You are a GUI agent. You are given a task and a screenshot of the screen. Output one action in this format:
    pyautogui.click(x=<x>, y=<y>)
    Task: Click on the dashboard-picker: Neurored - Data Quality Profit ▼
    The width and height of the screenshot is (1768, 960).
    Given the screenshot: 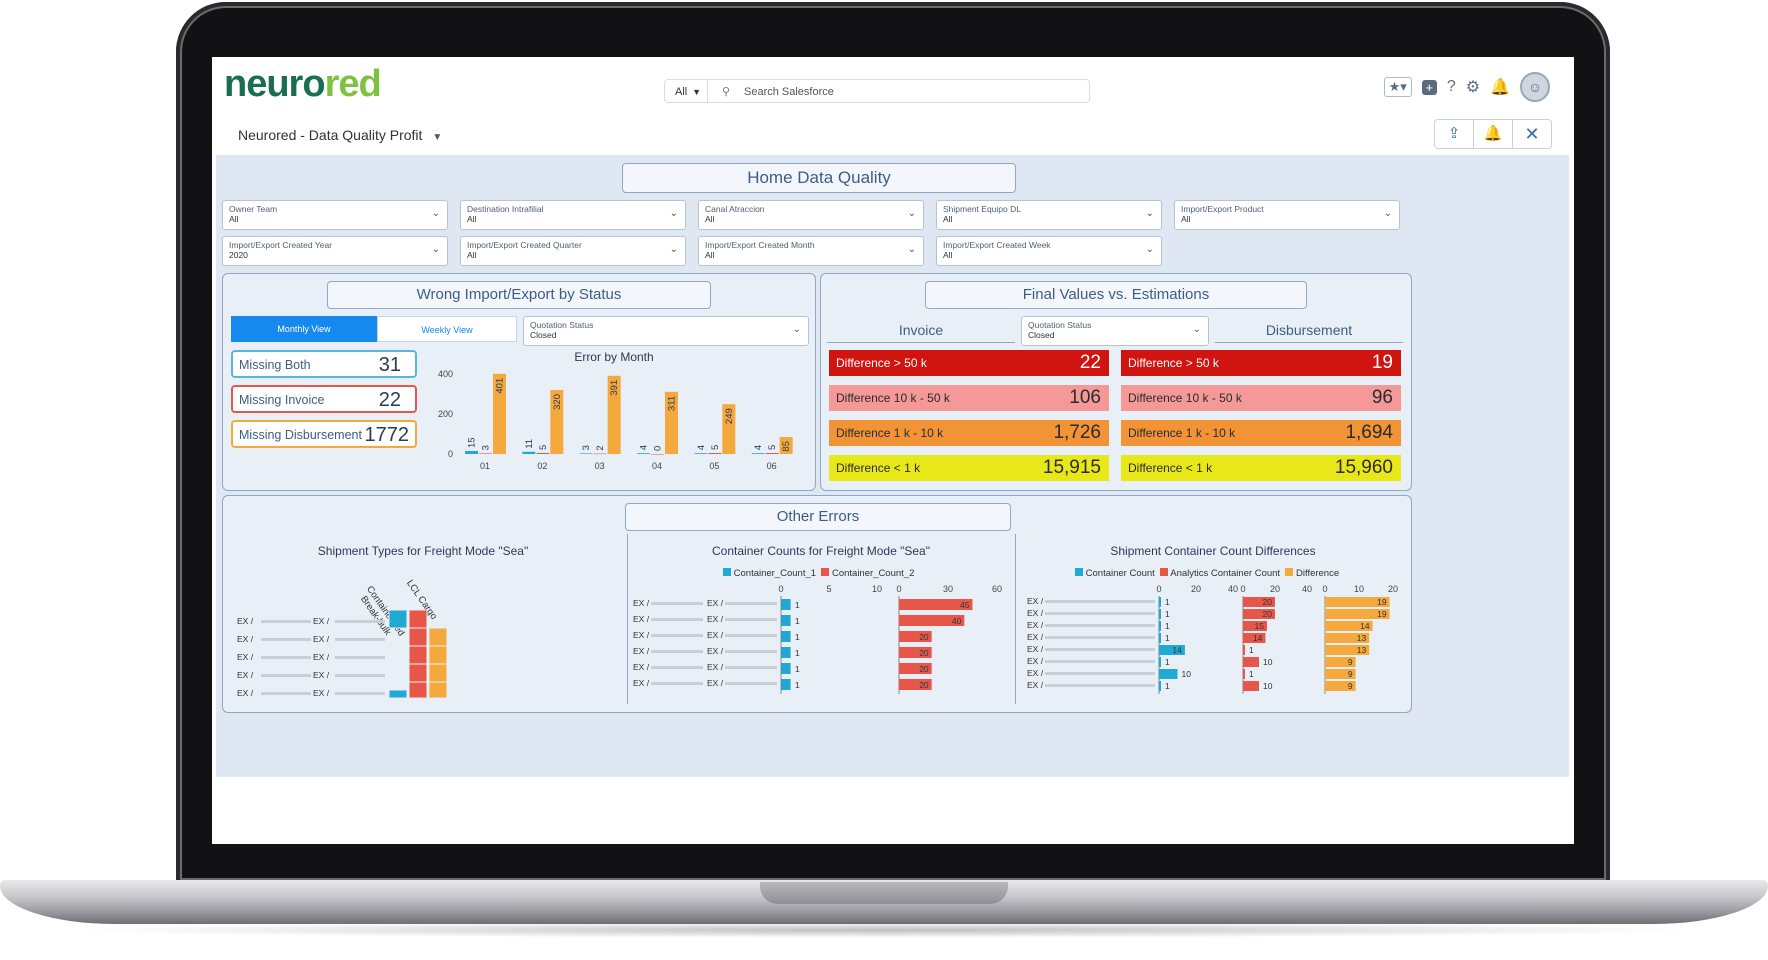 What is the action you would take?
    pyautogui.click(x=340, y=135)
    